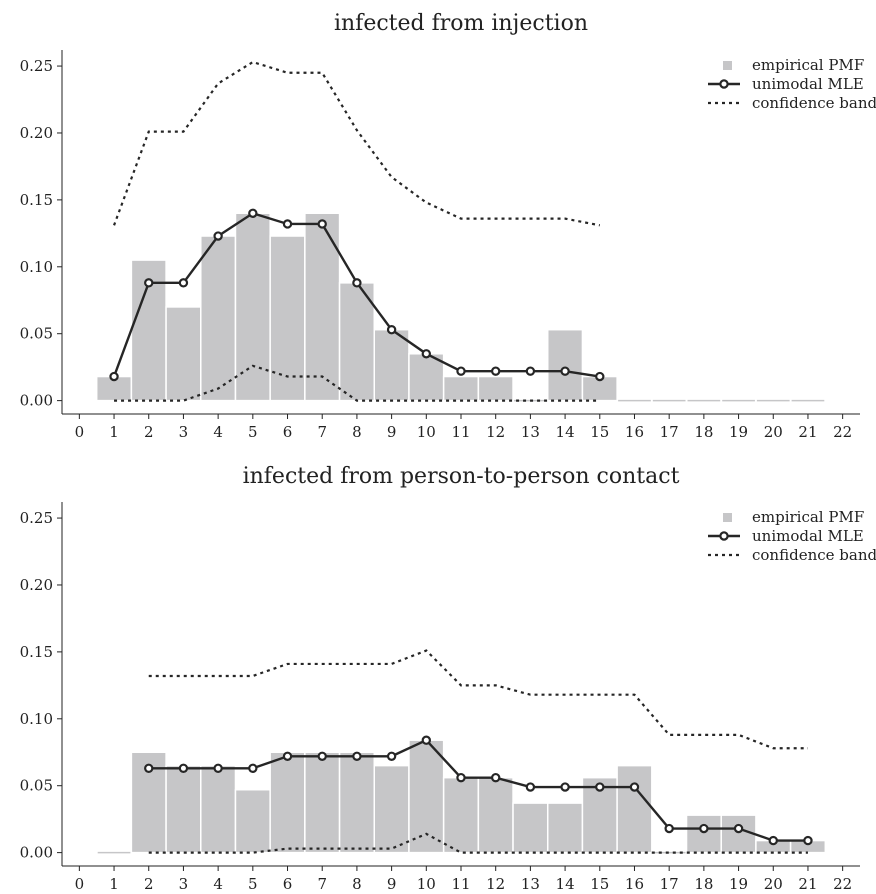  Describe the element at coordinates (495, 884) in the screenshot. I see `x-tick-label: 12` at that location.